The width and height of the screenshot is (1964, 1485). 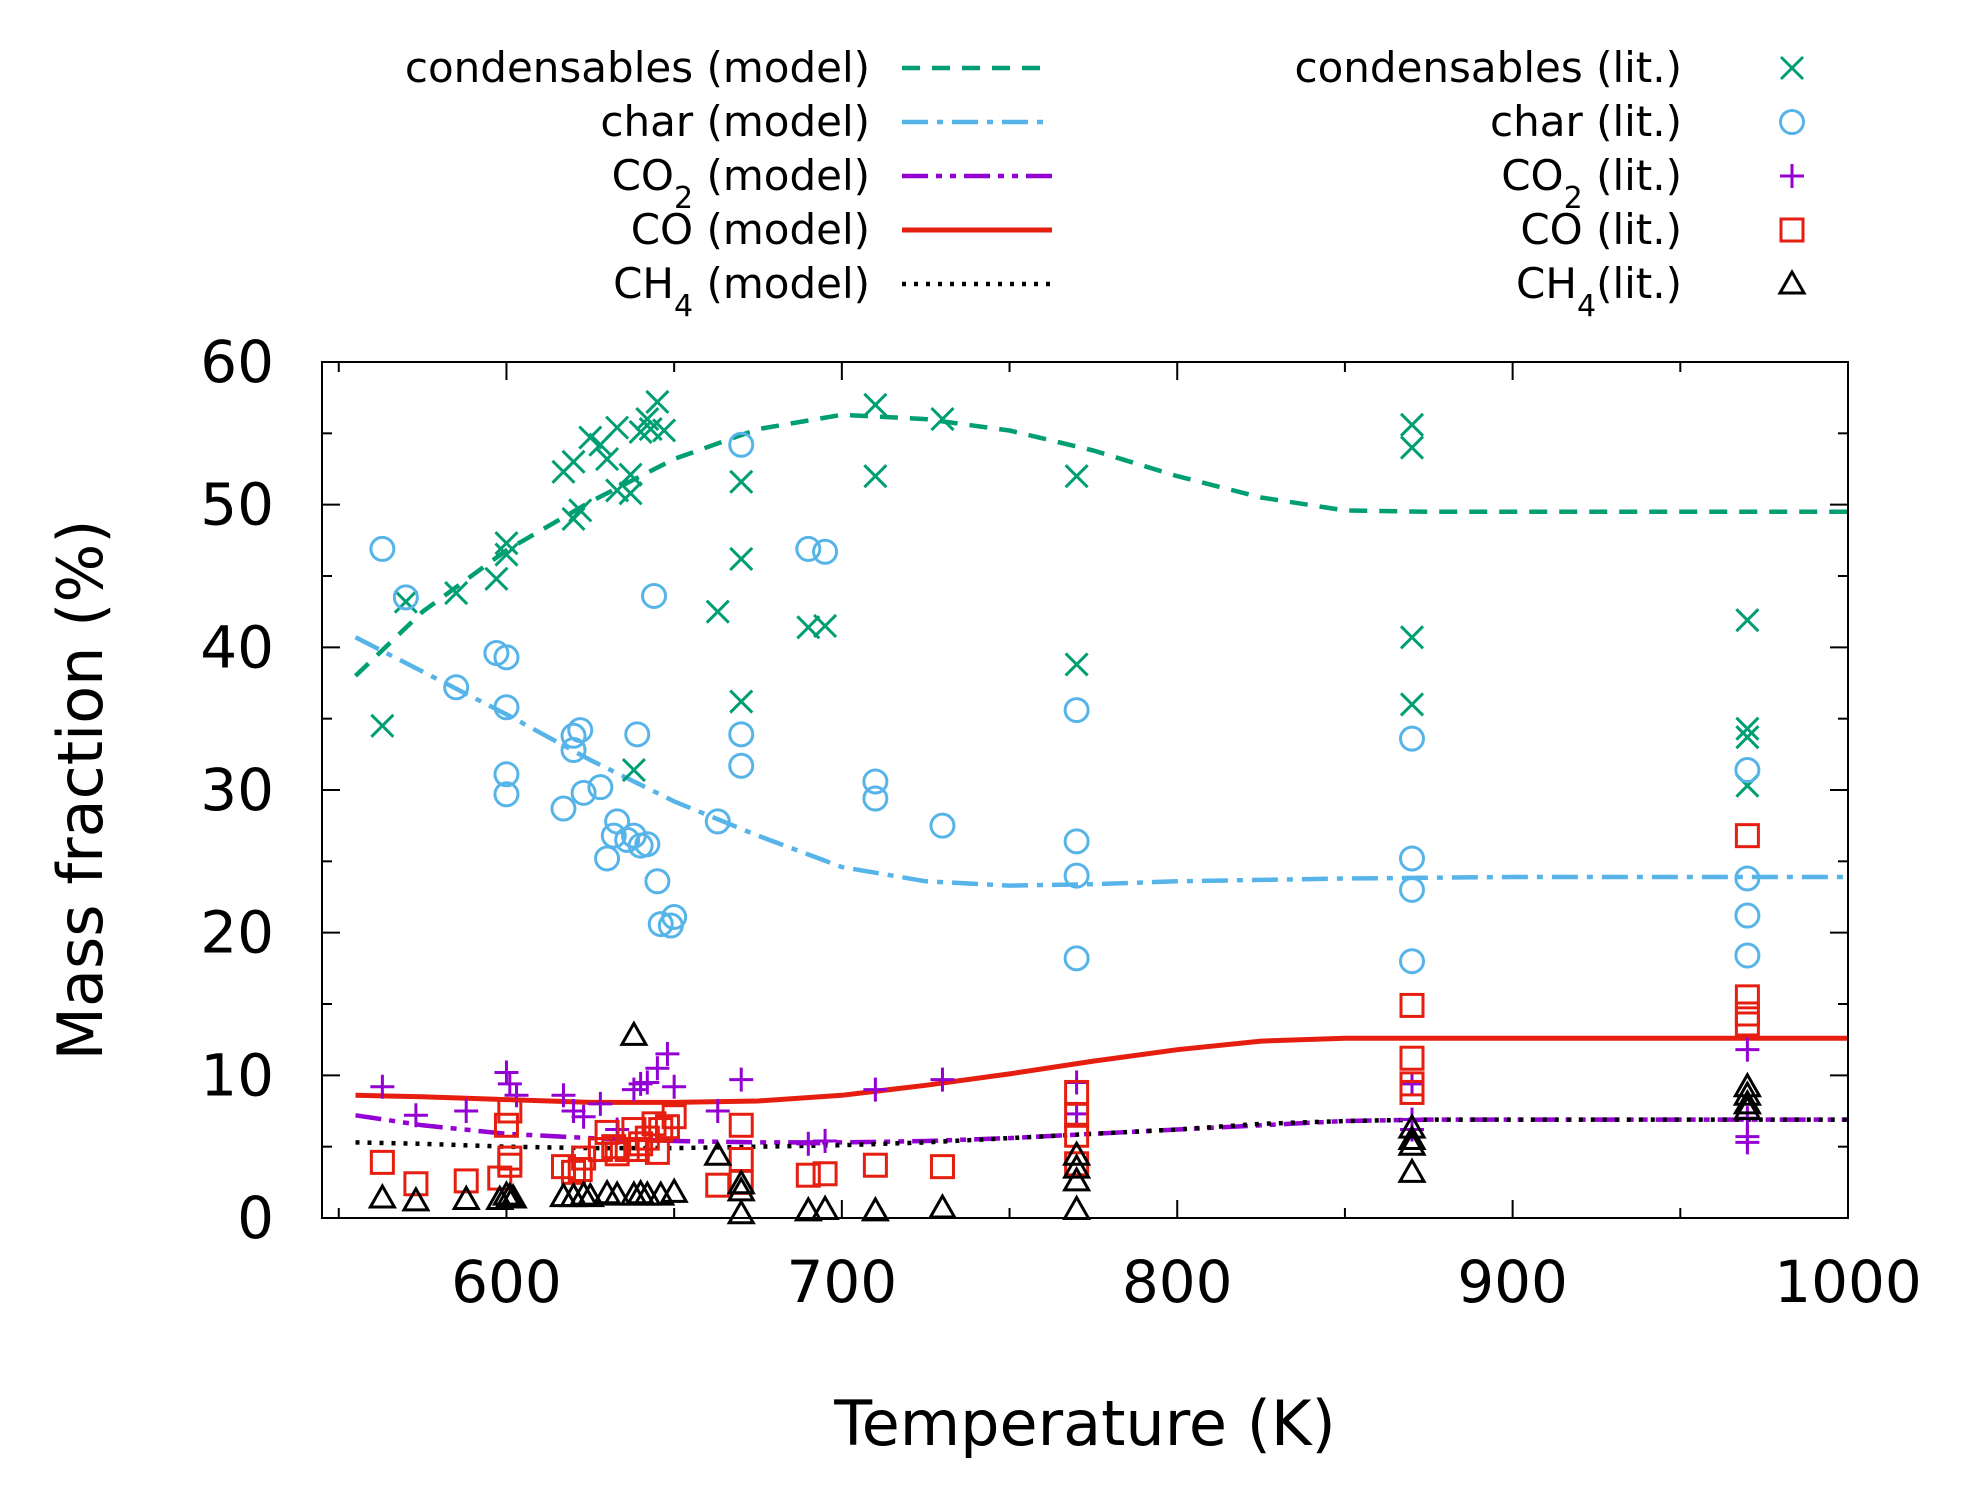 I want to click on y-tick-label: 40, so click(x=237, y=647).